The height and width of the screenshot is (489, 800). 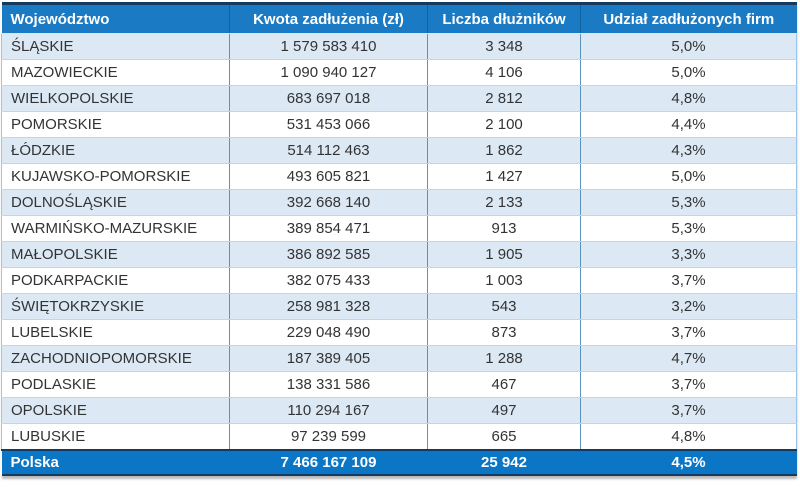 I want to click on voivodeship-cell: ZACHODNIOPOMORSKIE, so click(x=115, y=358).